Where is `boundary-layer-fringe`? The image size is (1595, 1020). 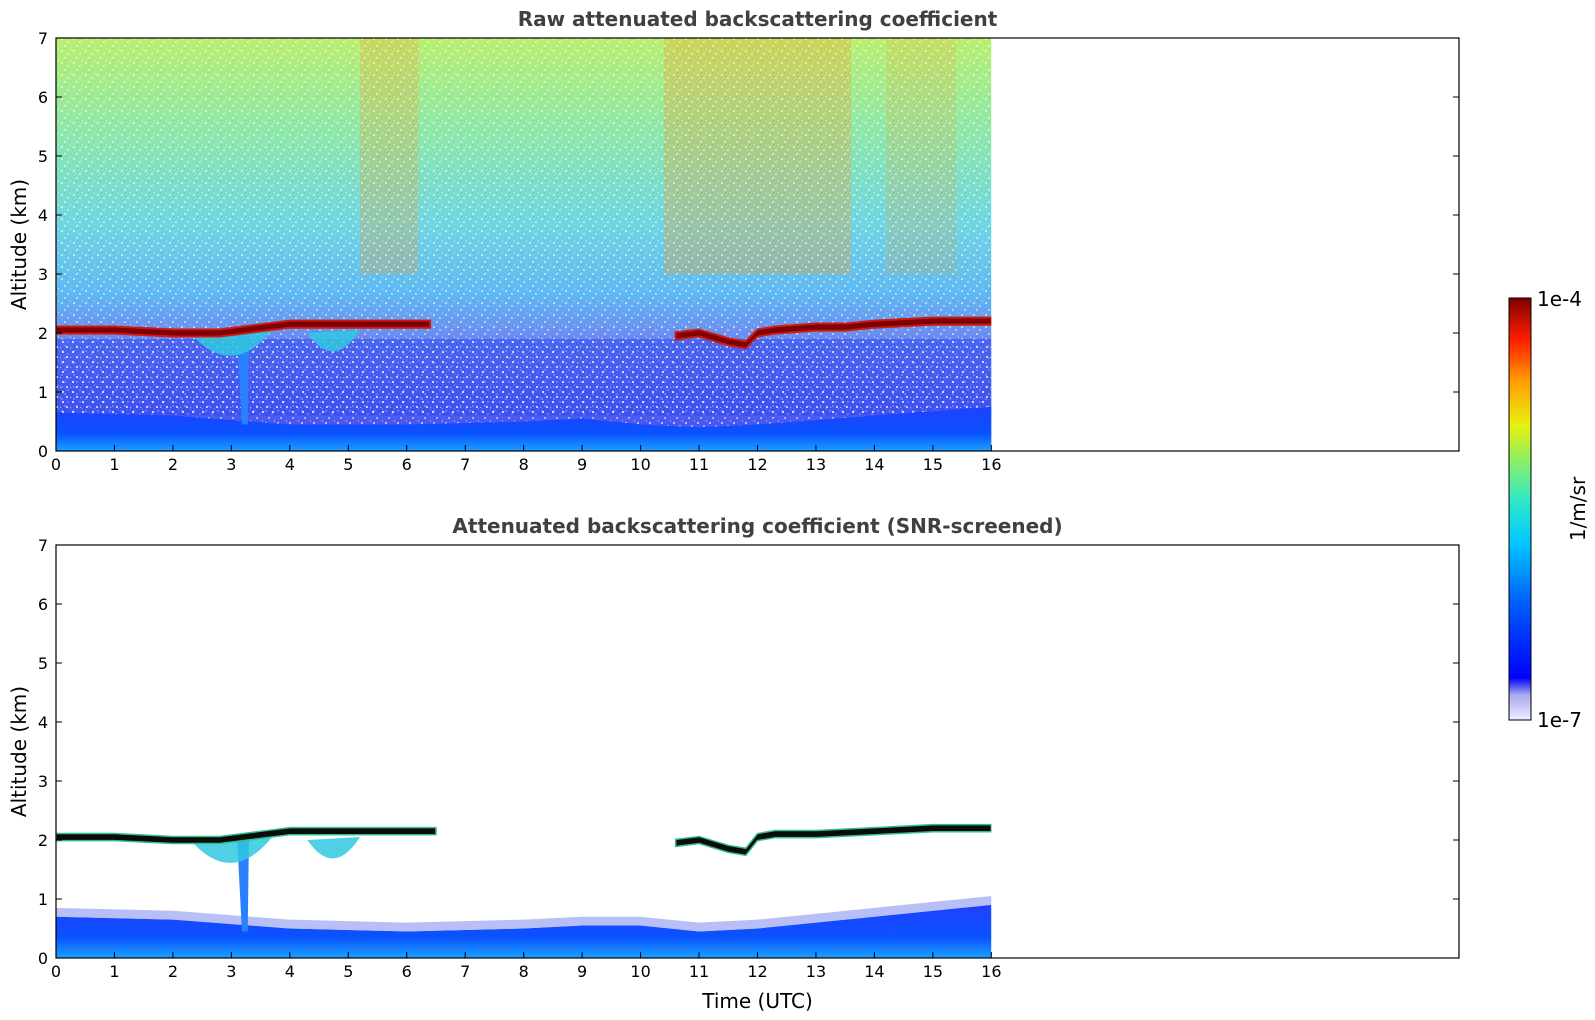 boundary-layer-fringe is located at coordinates (524, 914).